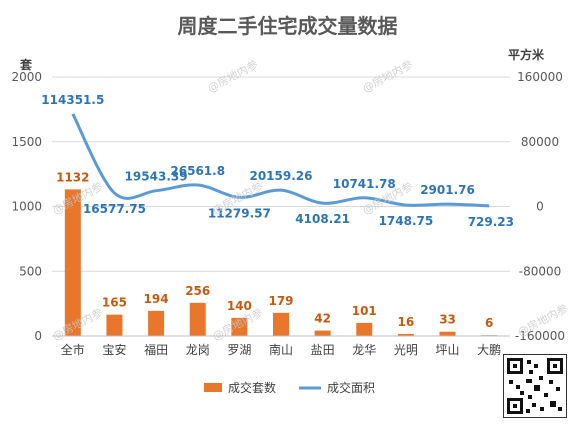 The height and width of the screenshot is (428, 575). I want to click on x-tick-label: 龙华, so click(364, 350).